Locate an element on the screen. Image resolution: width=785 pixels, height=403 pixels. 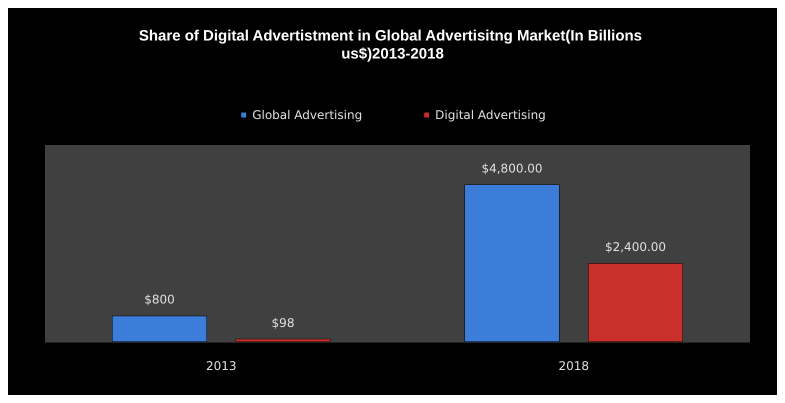
data-label: $2,400.00 is located at coordinates (635, 247).